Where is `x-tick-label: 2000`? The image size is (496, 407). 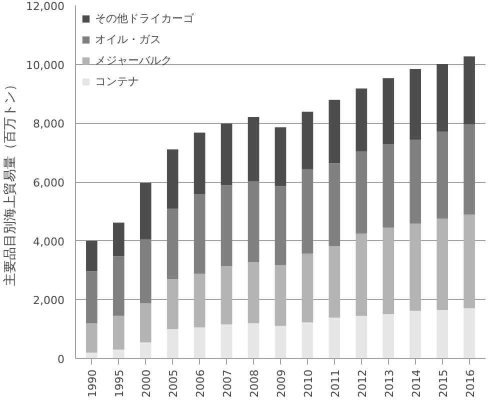
x-tick-label: 2000 is located at coordinates (147, 383).